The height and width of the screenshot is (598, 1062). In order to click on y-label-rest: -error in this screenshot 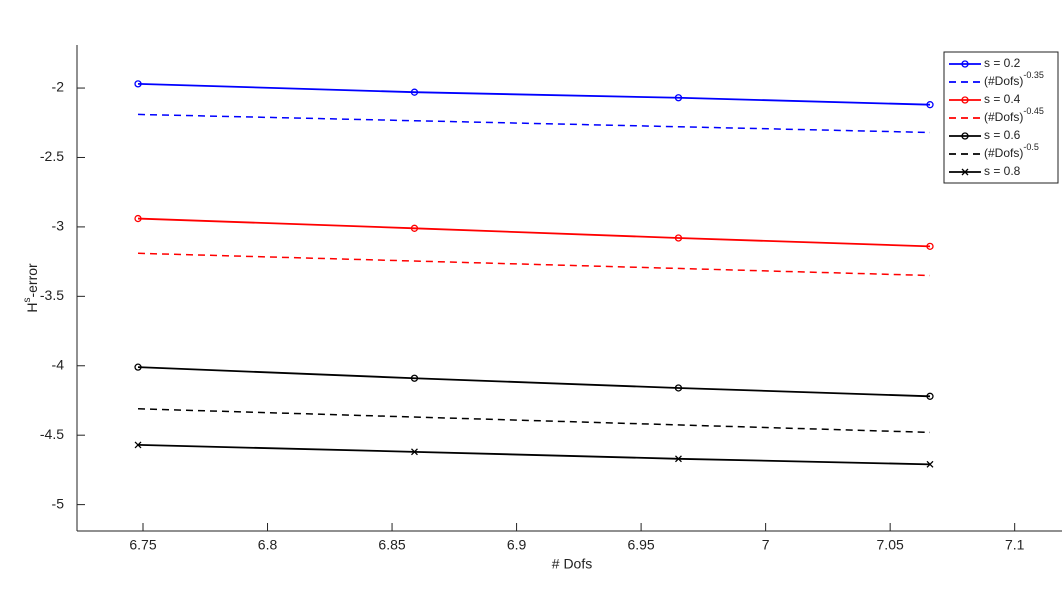, I will do `click(32, 280)`.